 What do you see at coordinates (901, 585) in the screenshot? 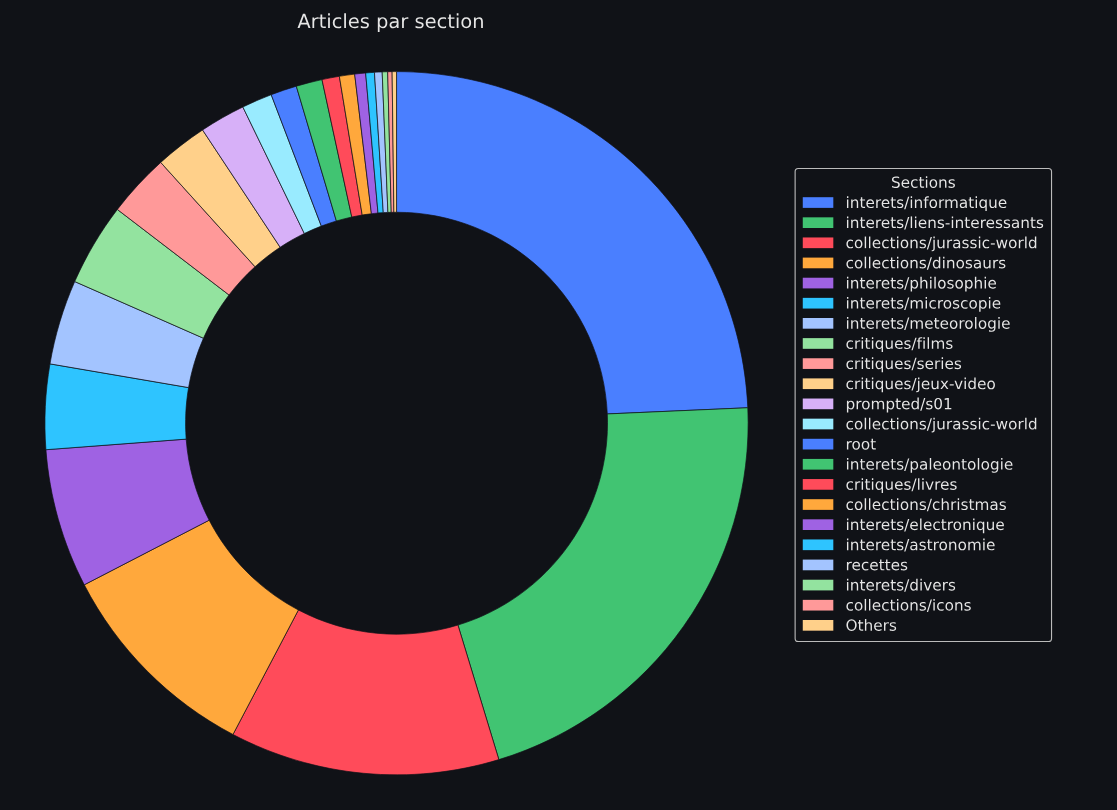
I see `legend-label: interets/divers` at bounding box center [901, 585].